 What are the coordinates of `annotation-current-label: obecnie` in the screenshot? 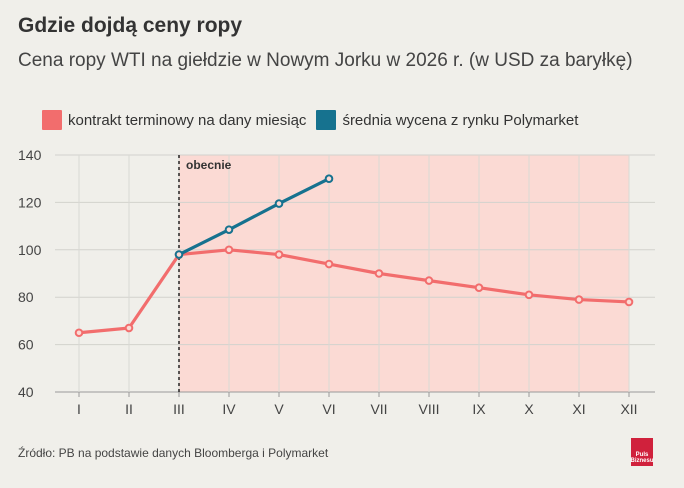 It's located at (209, 165).